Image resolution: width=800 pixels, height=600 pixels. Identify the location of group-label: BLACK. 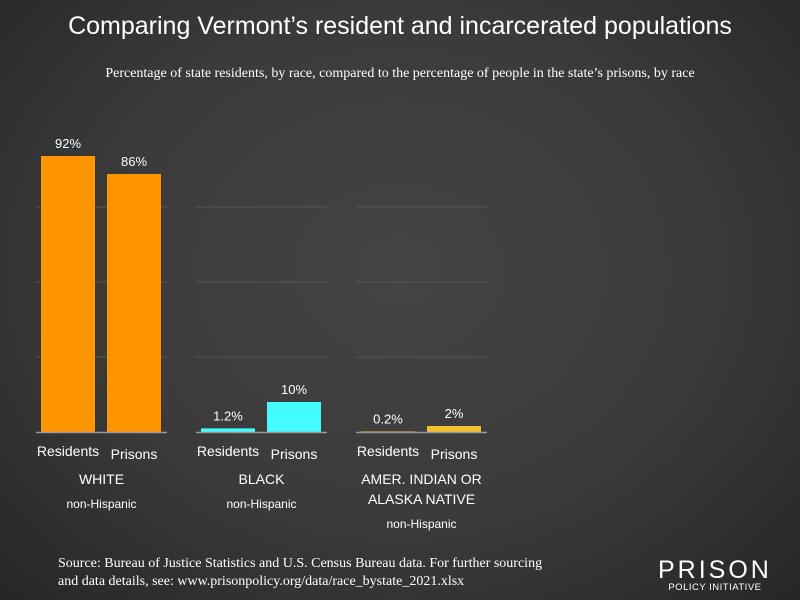
(262, 479).